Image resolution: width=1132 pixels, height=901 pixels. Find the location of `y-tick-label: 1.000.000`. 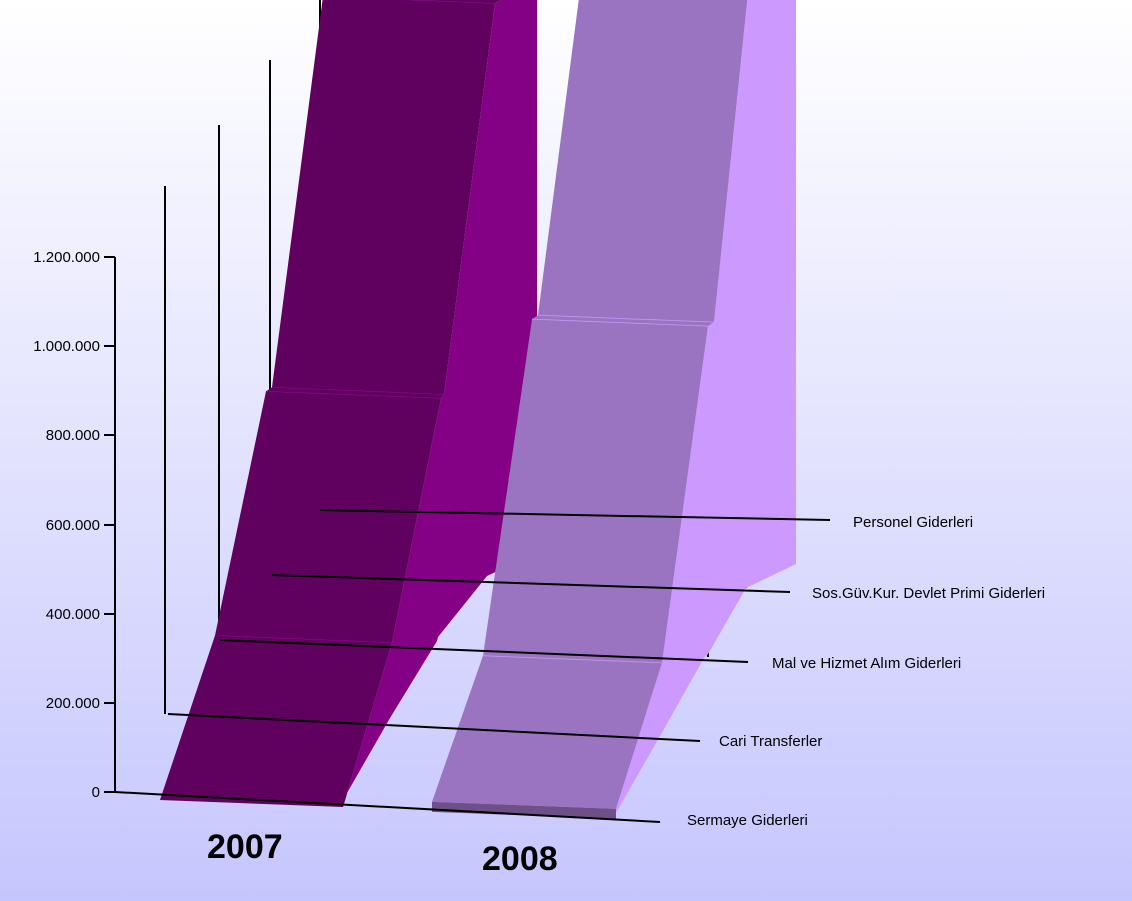

y-tick-label: 1.000.000 is located at coordinates (66, 346).